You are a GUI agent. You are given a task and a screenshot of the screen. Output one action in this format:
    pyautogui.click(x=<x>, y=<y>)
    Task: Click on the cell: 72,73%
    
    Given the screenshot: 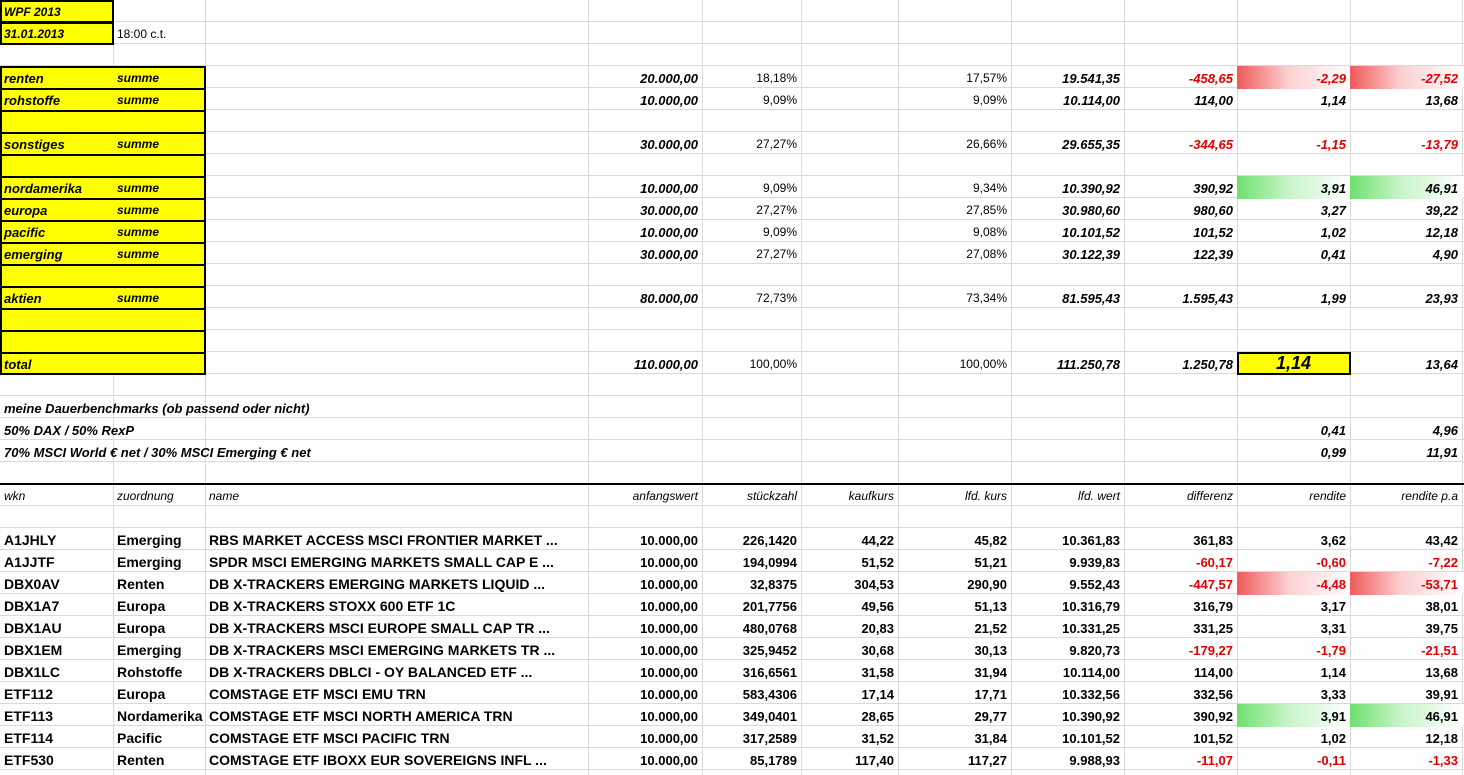 What is the action you would take?
    pyautogui.click(x=776, y=298)
    